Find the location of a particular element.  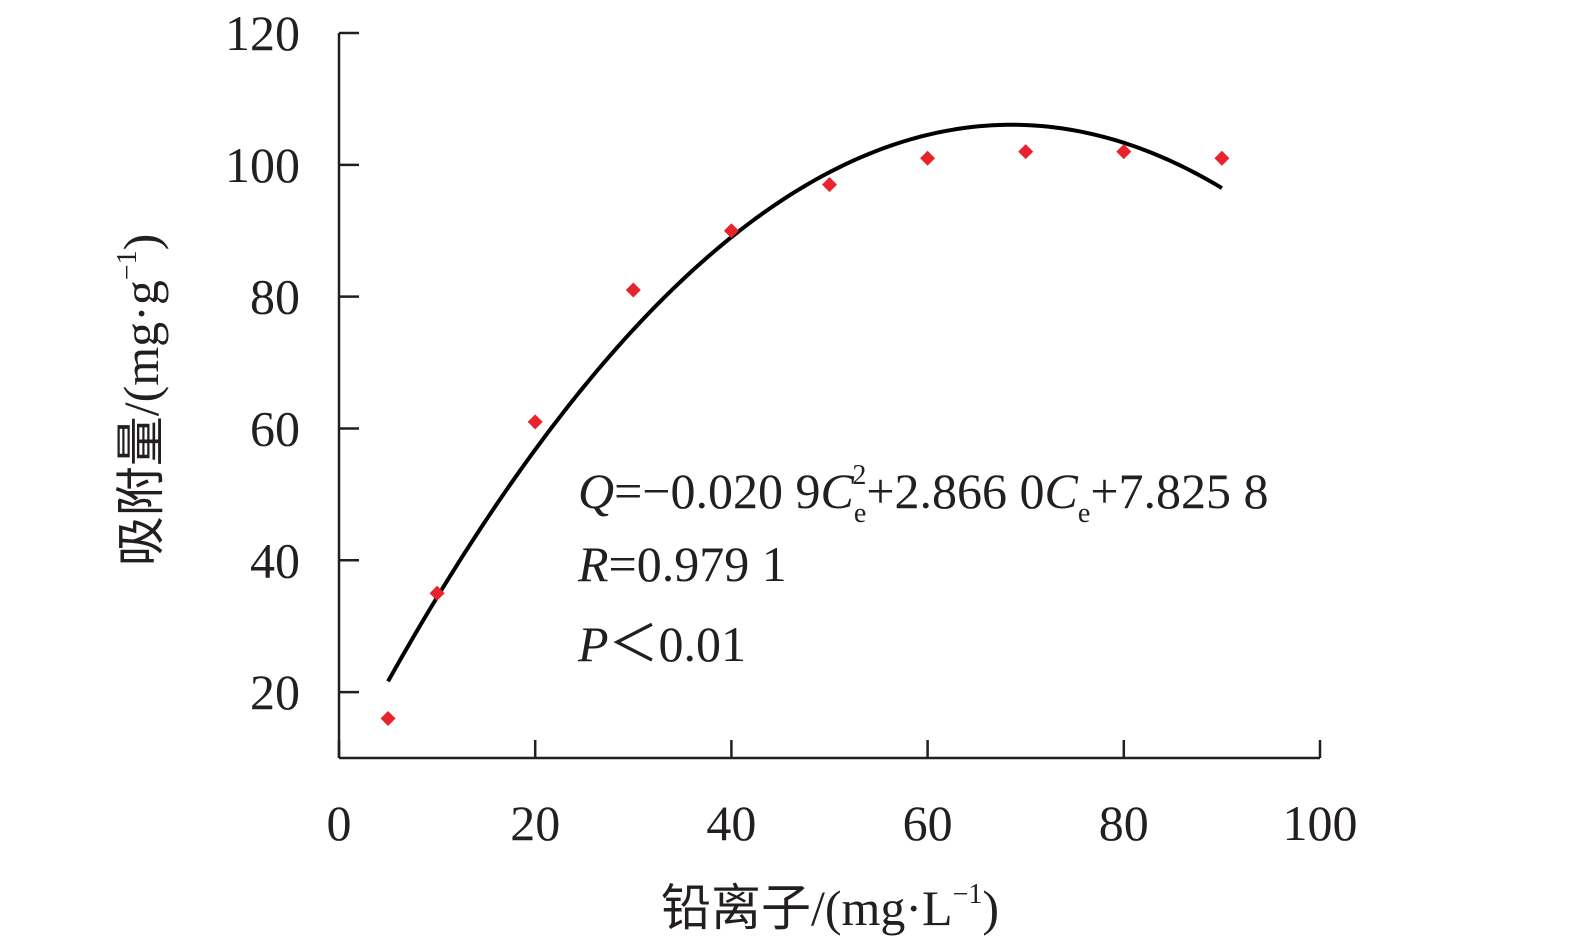

eq-subscript-1: e is located at coordinates (860, 513).